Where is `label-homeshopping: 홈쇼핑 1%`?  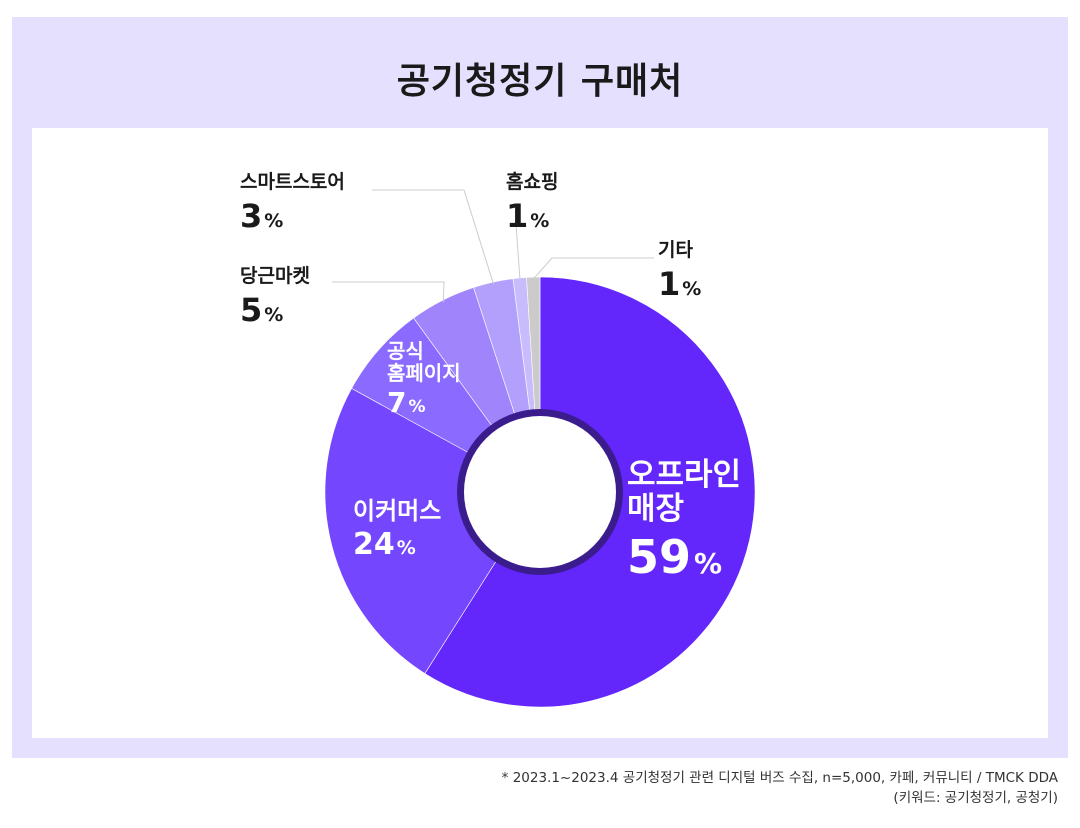 label-homeshopping: 홈쇼핑 1% is located at coordinates (532, 203).